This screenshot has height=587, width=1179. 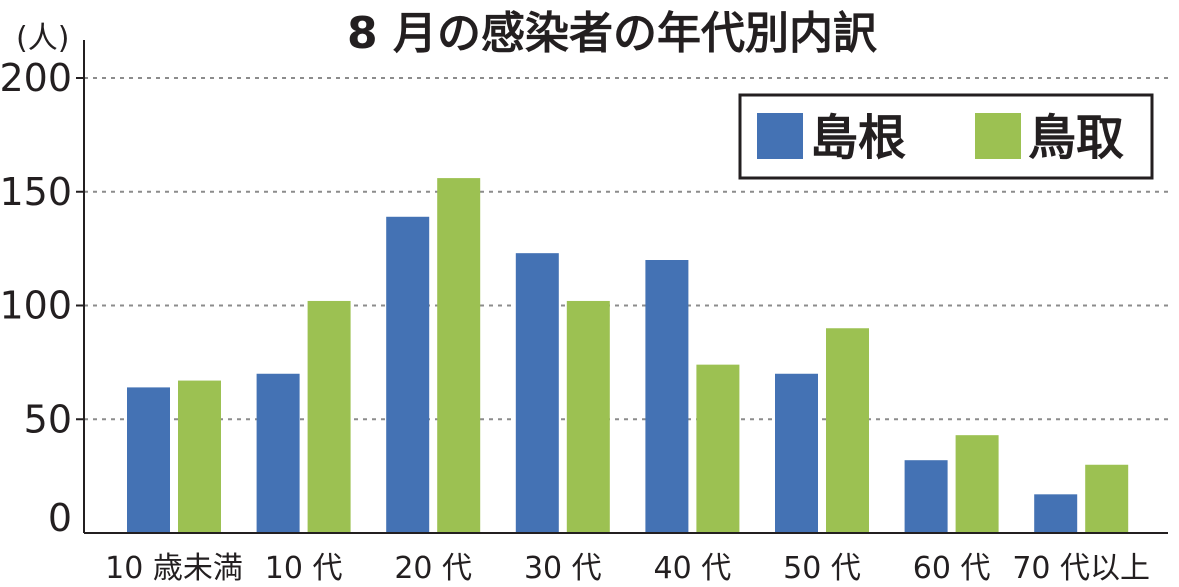 What do you see at coordinates (612, 33) in the screenshot?
I see `chart-title: 8 月の感染者の年代別内訳` at bounding box center [612, 33].